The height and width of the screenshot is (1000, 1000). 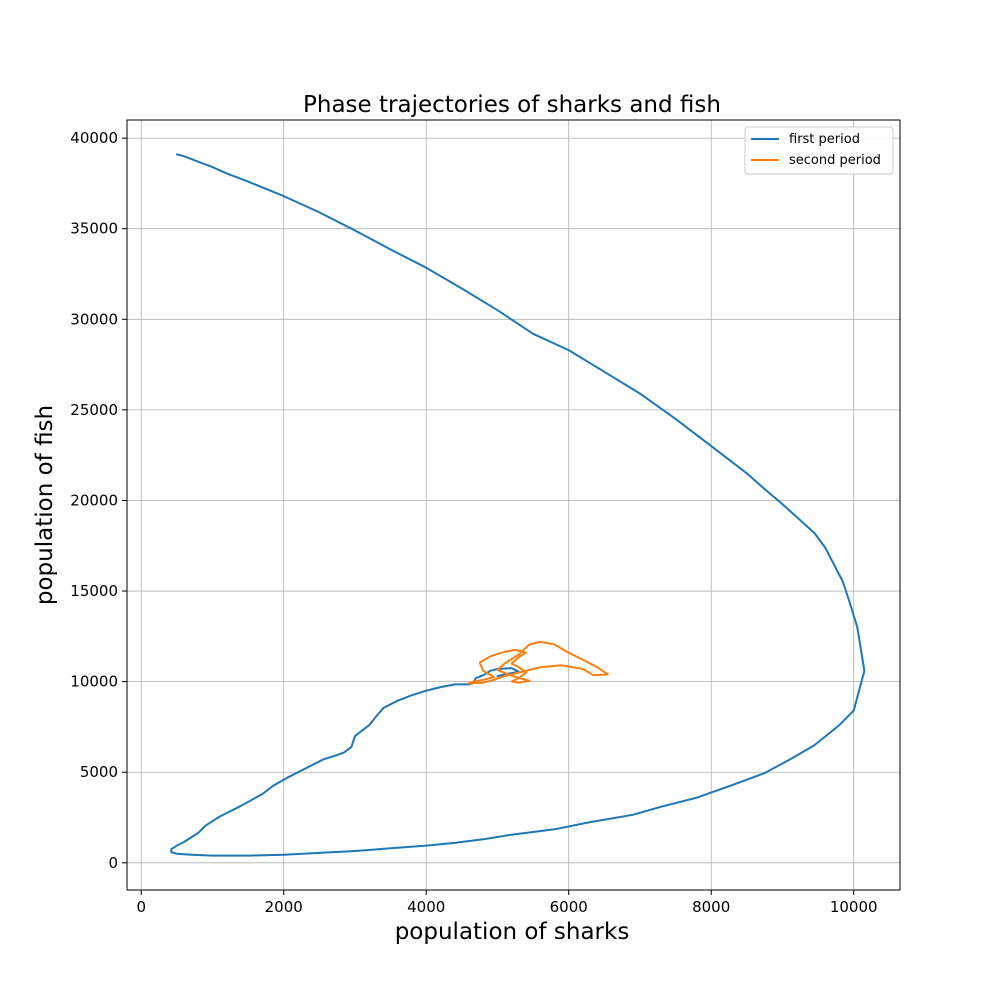 I want to click on x-axis-label: population of sharks, so click(x=512, y=932).